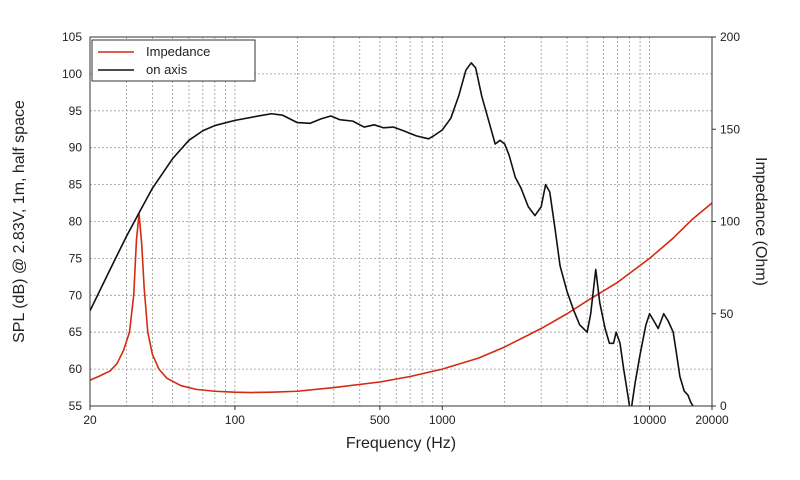 This screenshot has width=800, height=480. Describe the element at coordinates (19, 221) in the screenshot. I see `left-y-axis-title: SPL (dB) @ 2.83V, 1m, half space` at that location.